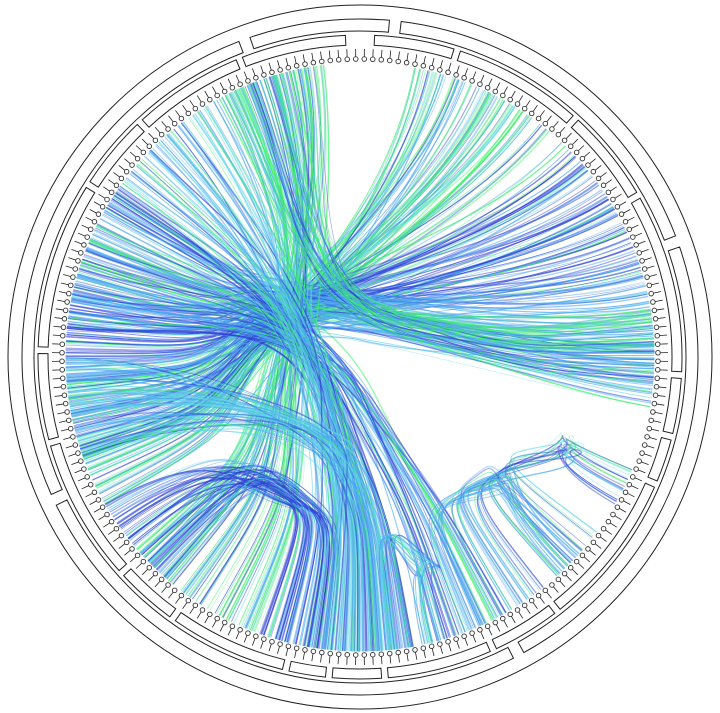  I want to click on edge-bundle, so click(553, 514).